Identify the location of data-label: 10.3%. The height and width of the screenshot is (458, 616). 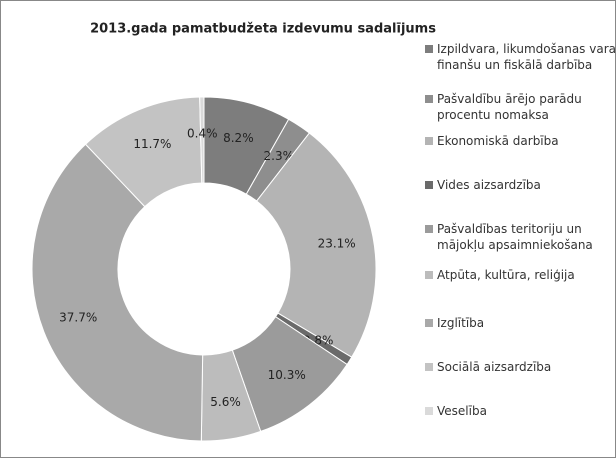
(287, 375).